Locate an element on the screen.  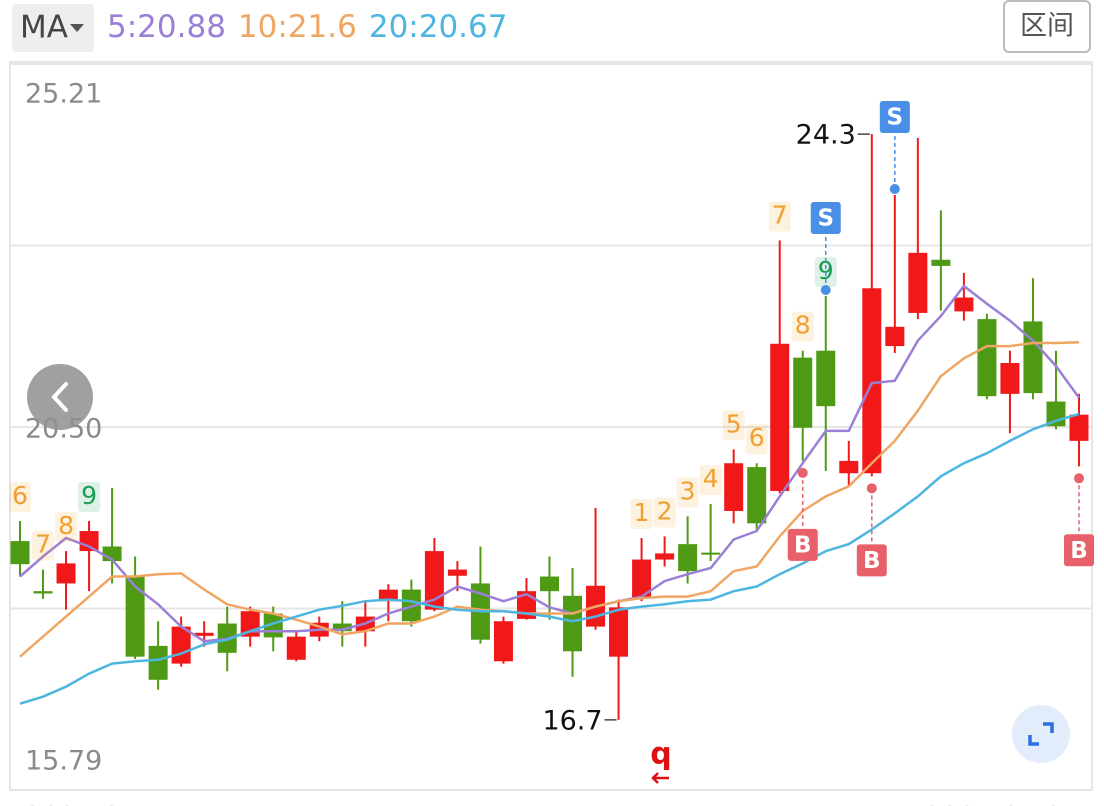
x-date-label: 2025/05/15 is located at coordinates (103, 804).